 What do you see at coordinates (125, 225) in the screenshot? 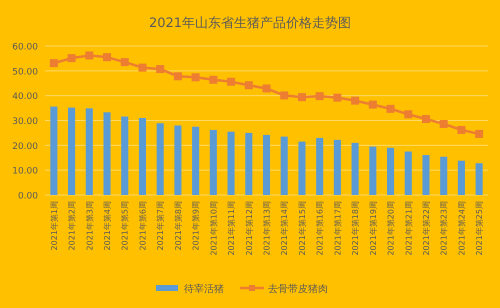
I see `x-tick-label: 2021年第5周` at bounding box center [125, 225].